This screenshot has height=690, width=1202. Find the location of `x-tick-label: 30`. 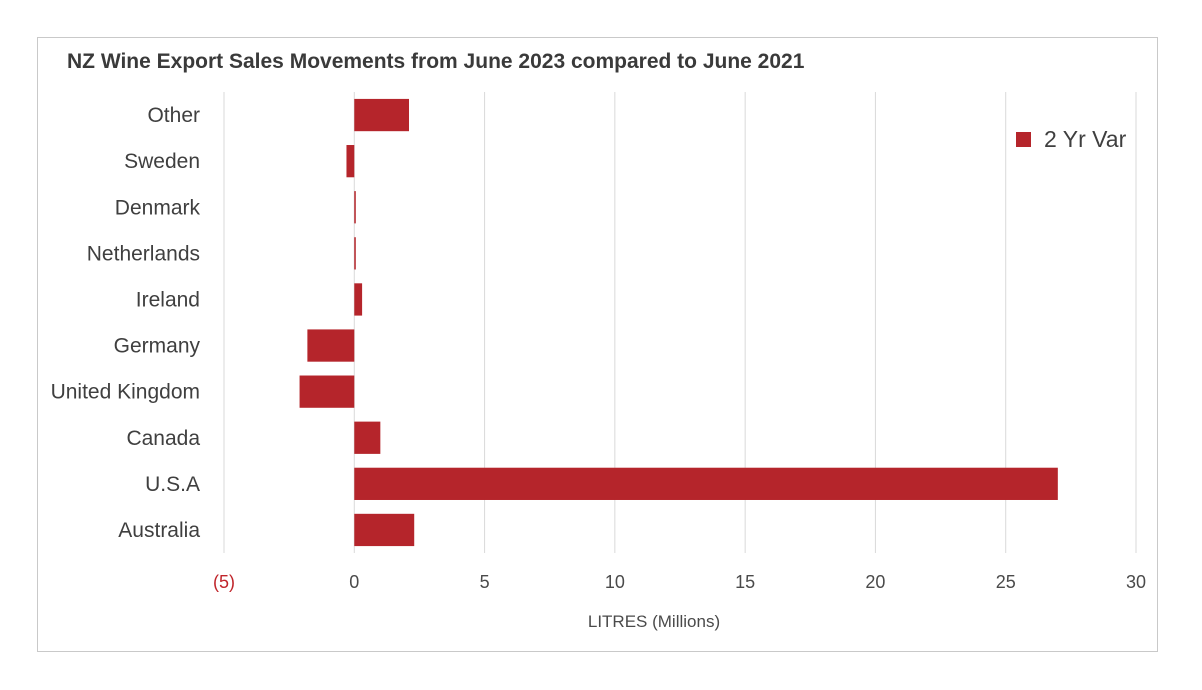

x-tick-label: 30 is located at coordinates (1136, 582).